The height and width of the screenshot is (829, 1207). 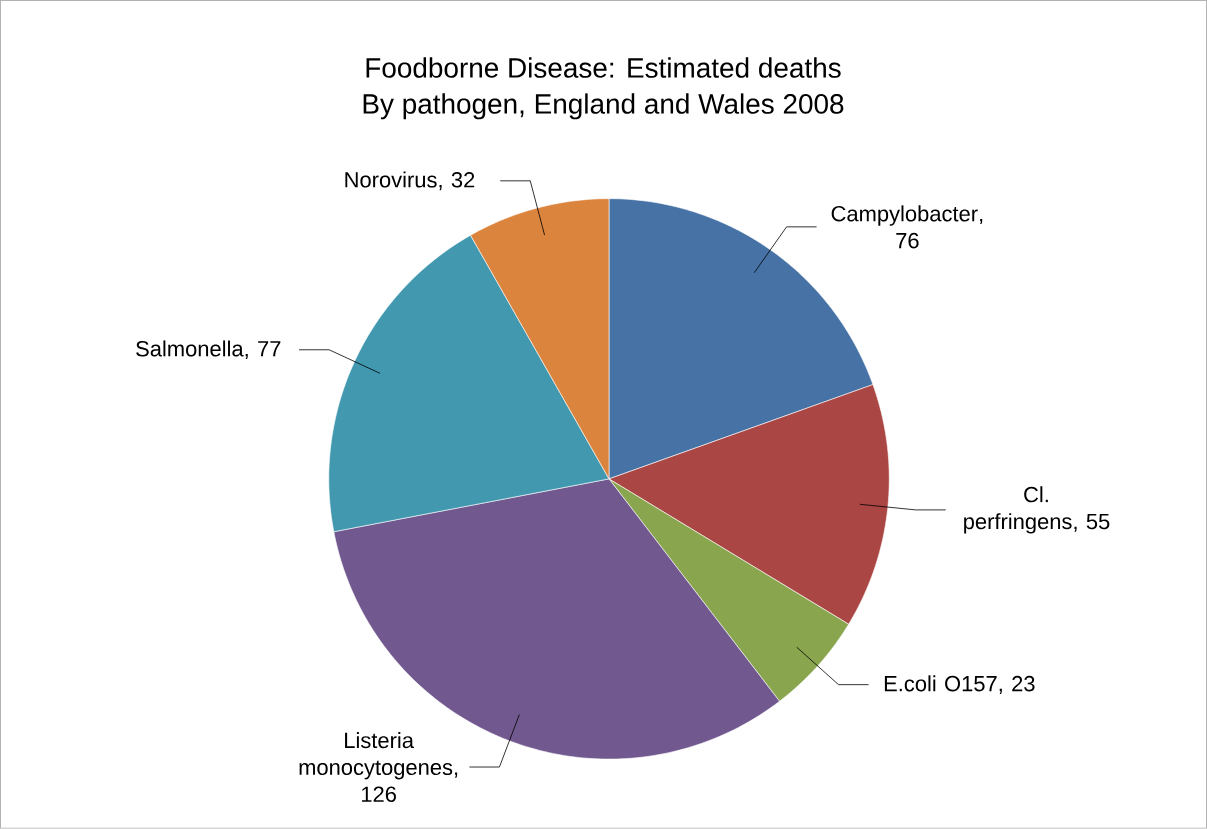 What do you see at coordinates (603, 106) in the screenshot?
I see `chart-subtitle: By pathogen, England and Wales 2008` at bounding box center [603, 106].